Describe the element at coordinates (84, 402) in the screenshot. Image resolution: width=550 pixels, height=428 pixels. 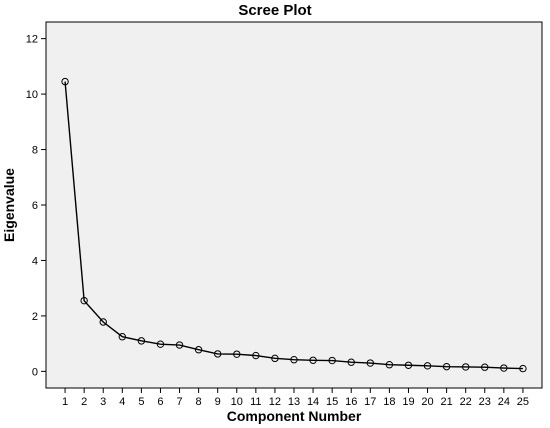
I see `x-tick-label: 2` at that location.